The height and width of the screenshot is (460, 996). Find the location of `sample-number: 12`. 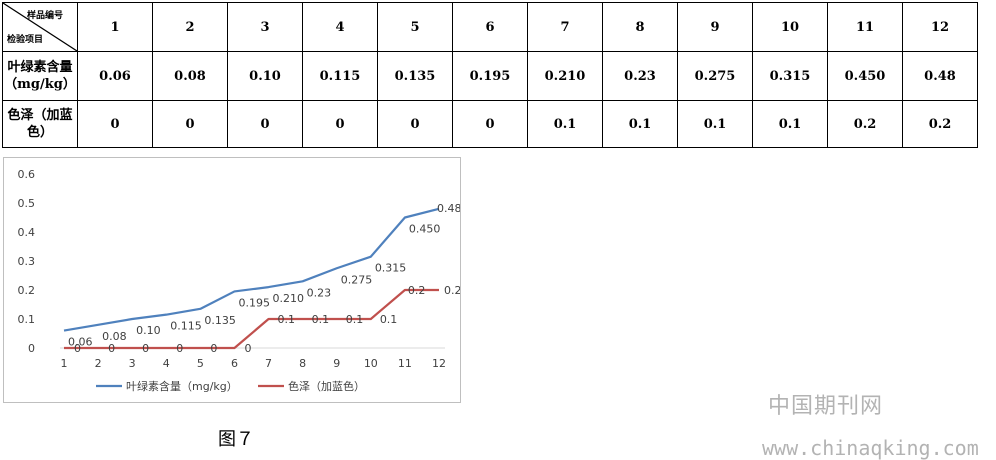

sample-number: 12 is located at coordinates (940, 27).